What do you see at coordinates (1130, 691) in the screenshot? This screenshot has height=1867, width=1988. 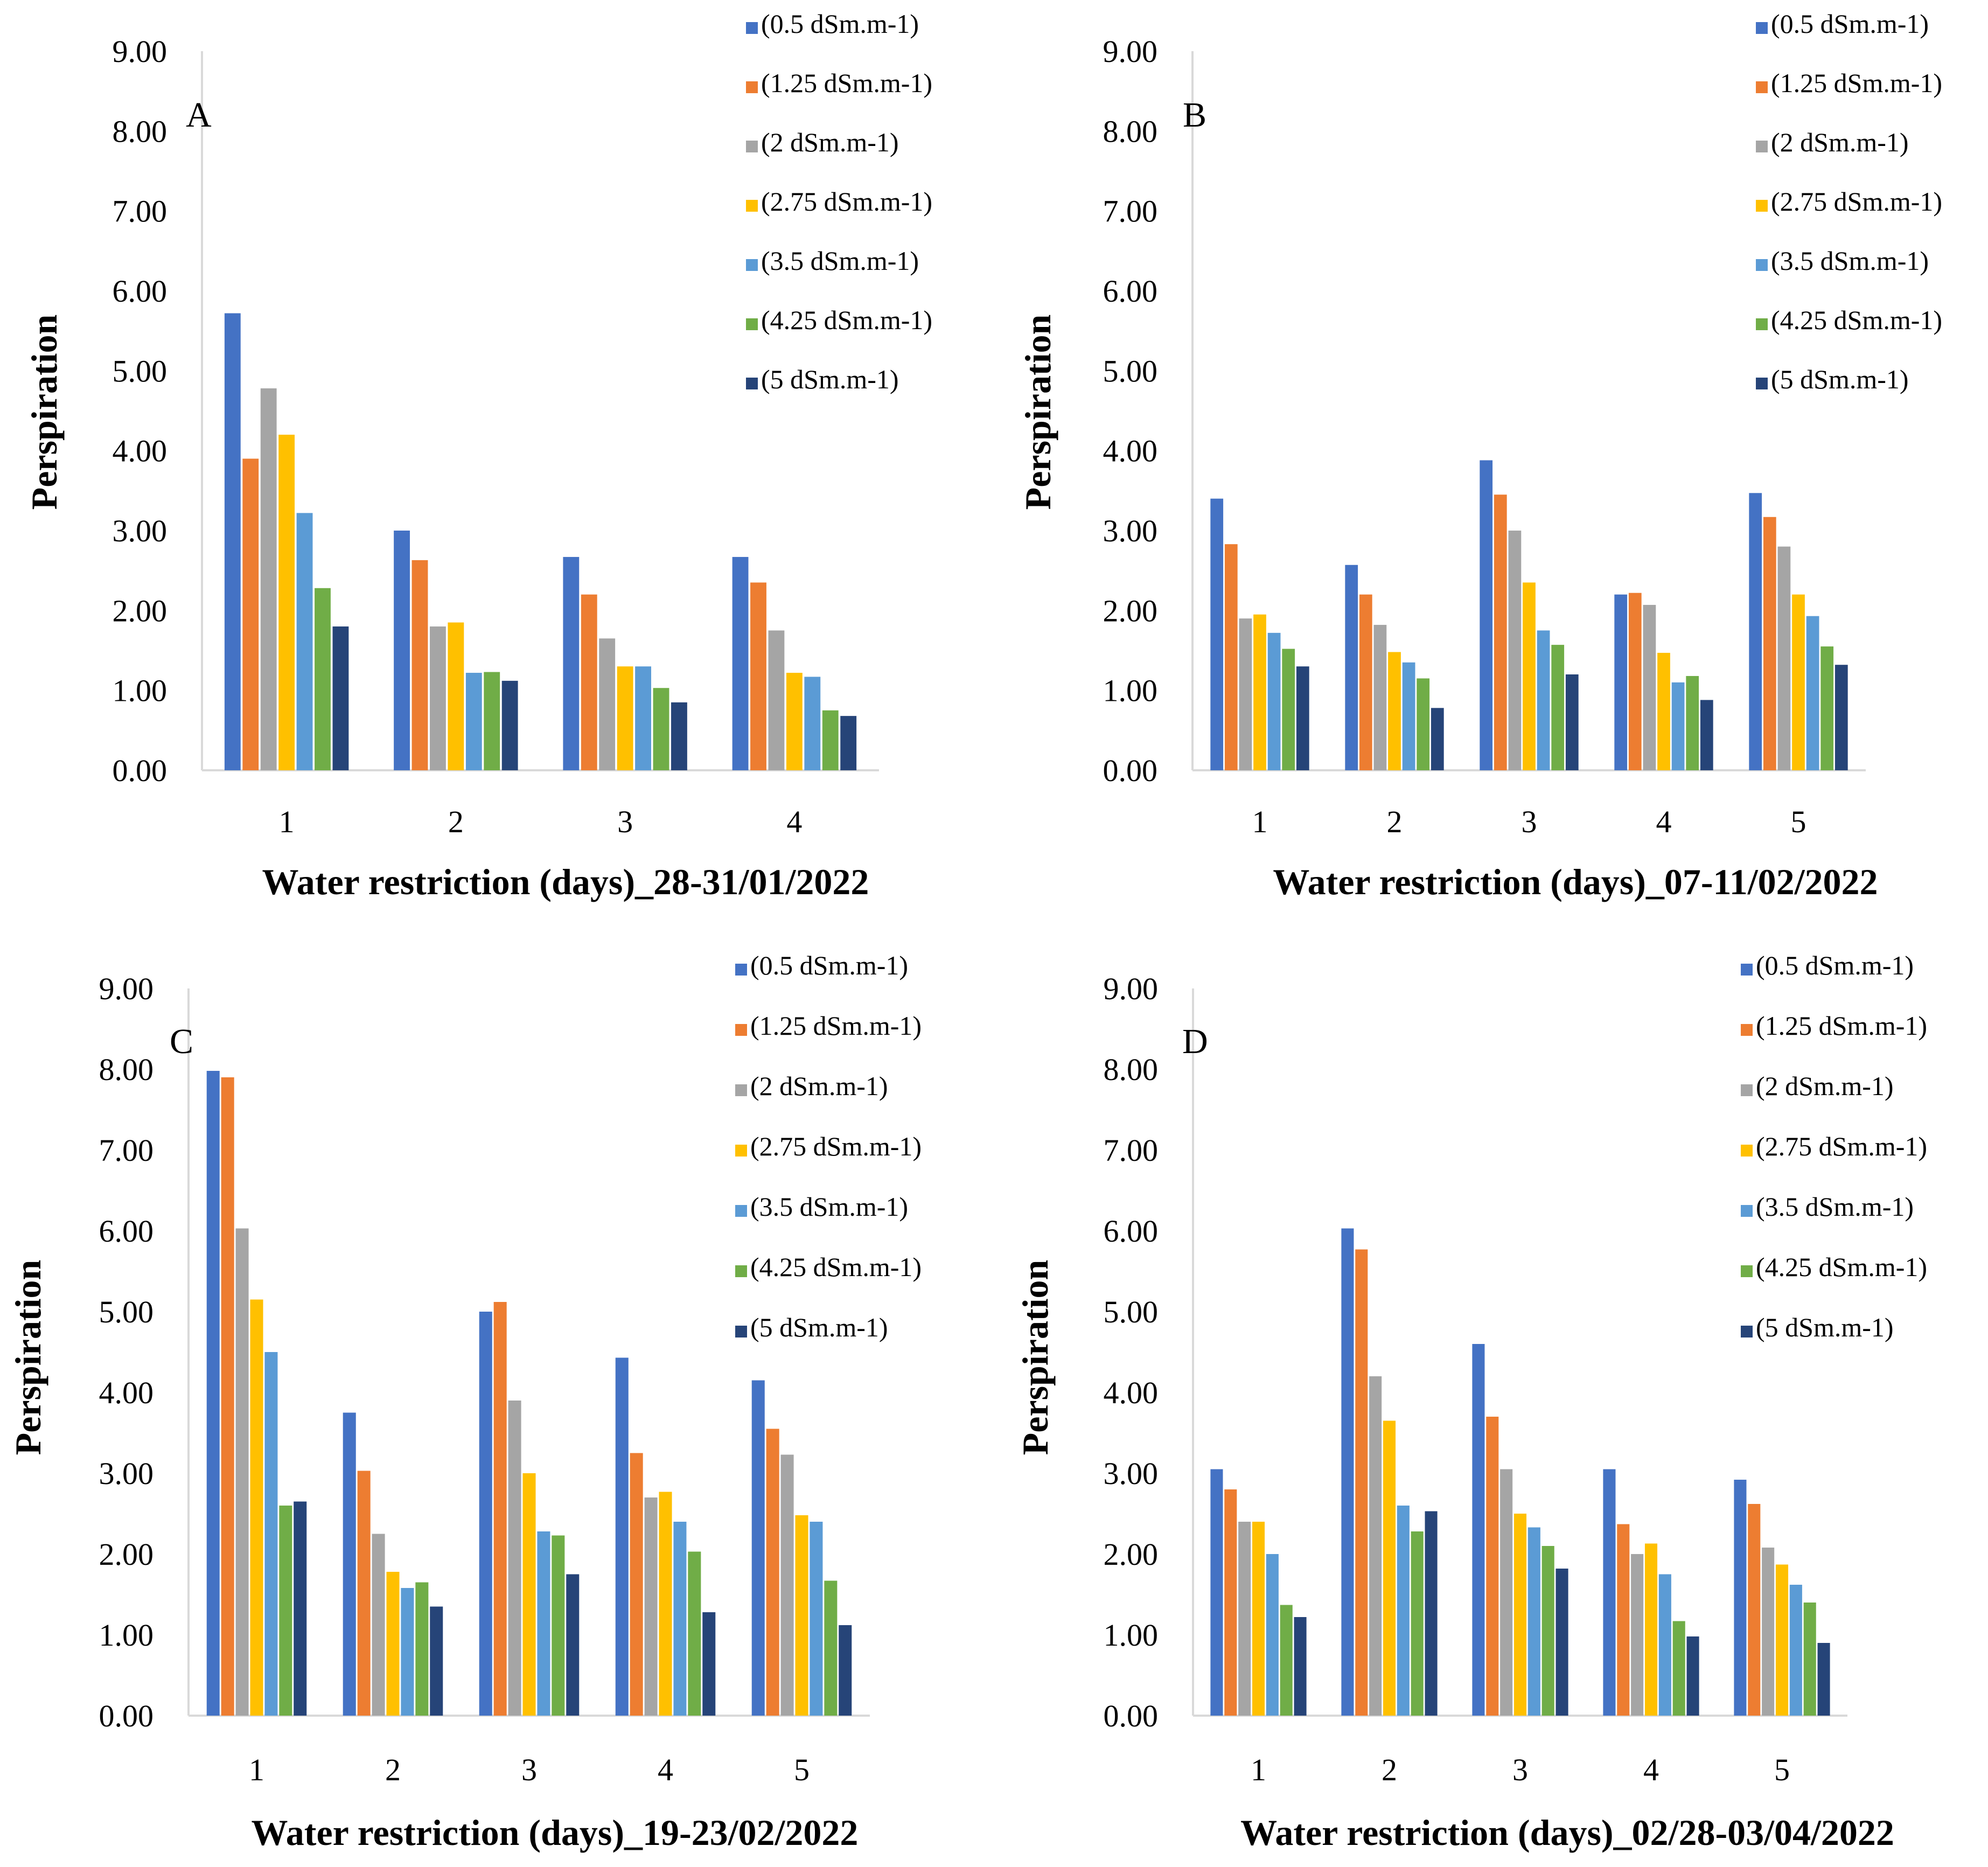 I see `y-tick-label: 1.00` at bounding box center [1130, 691].